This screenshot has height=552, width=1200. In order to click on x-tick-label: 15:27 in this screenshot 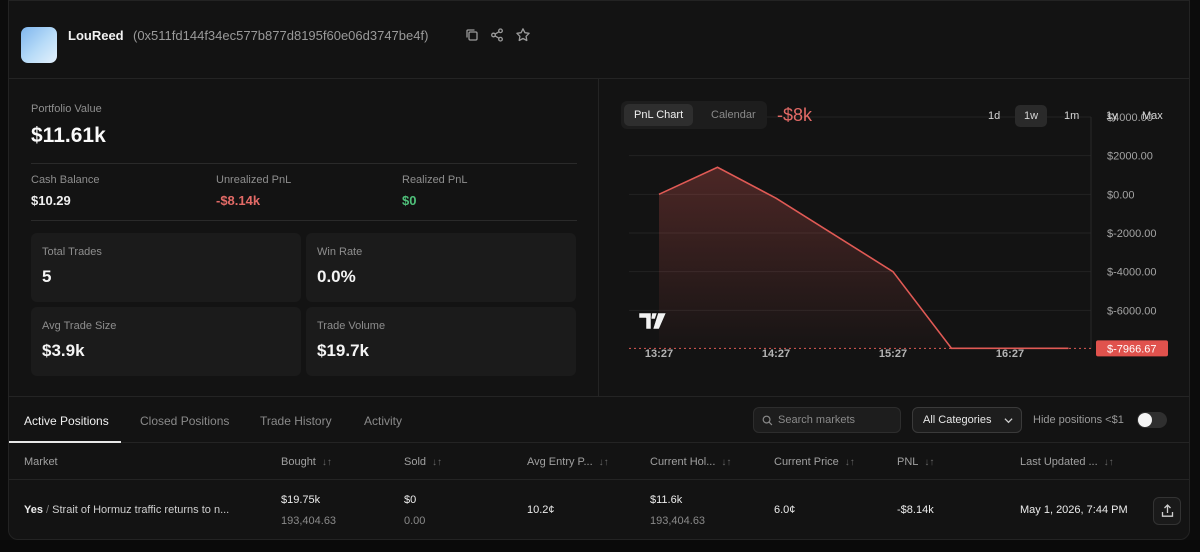, I will do `click(893, 354)`.